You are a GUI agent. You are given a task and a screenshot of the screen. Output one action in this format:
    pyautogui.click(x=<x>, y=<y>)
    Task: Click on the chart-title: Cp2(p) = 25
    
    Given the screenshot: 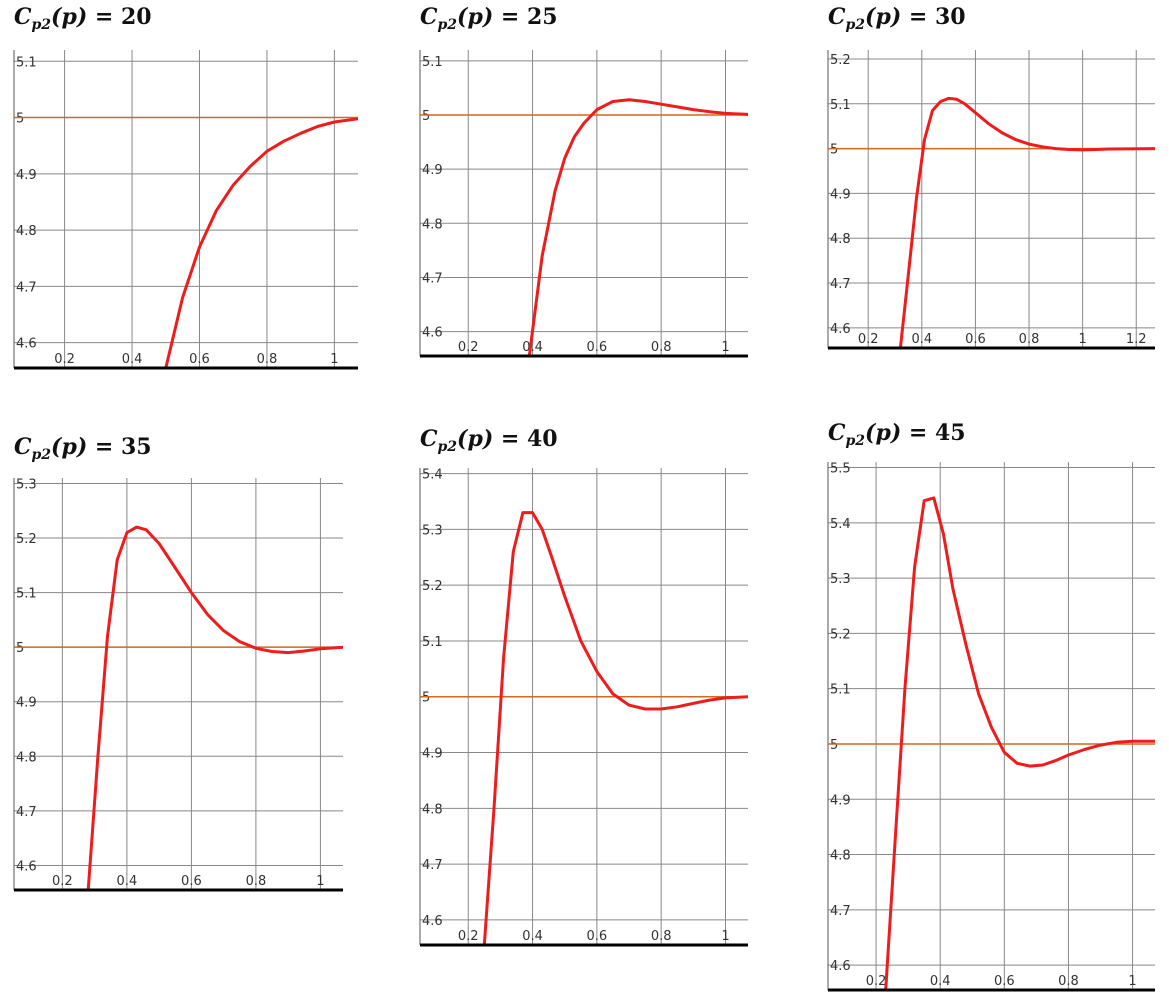 What is the action you would take?
    pyautogui.click(x=489, y=18)
    